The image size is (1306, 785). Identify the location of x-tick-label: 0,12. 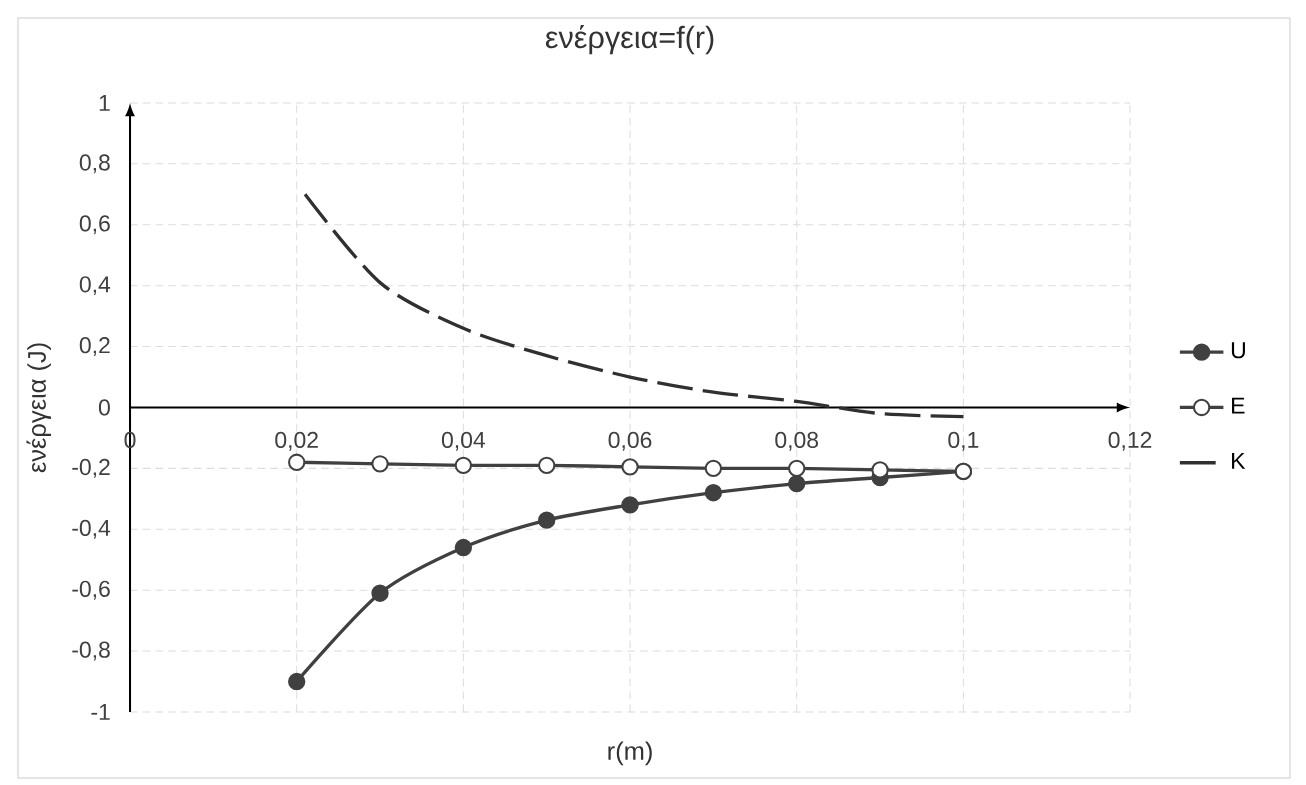
(1130, 441).